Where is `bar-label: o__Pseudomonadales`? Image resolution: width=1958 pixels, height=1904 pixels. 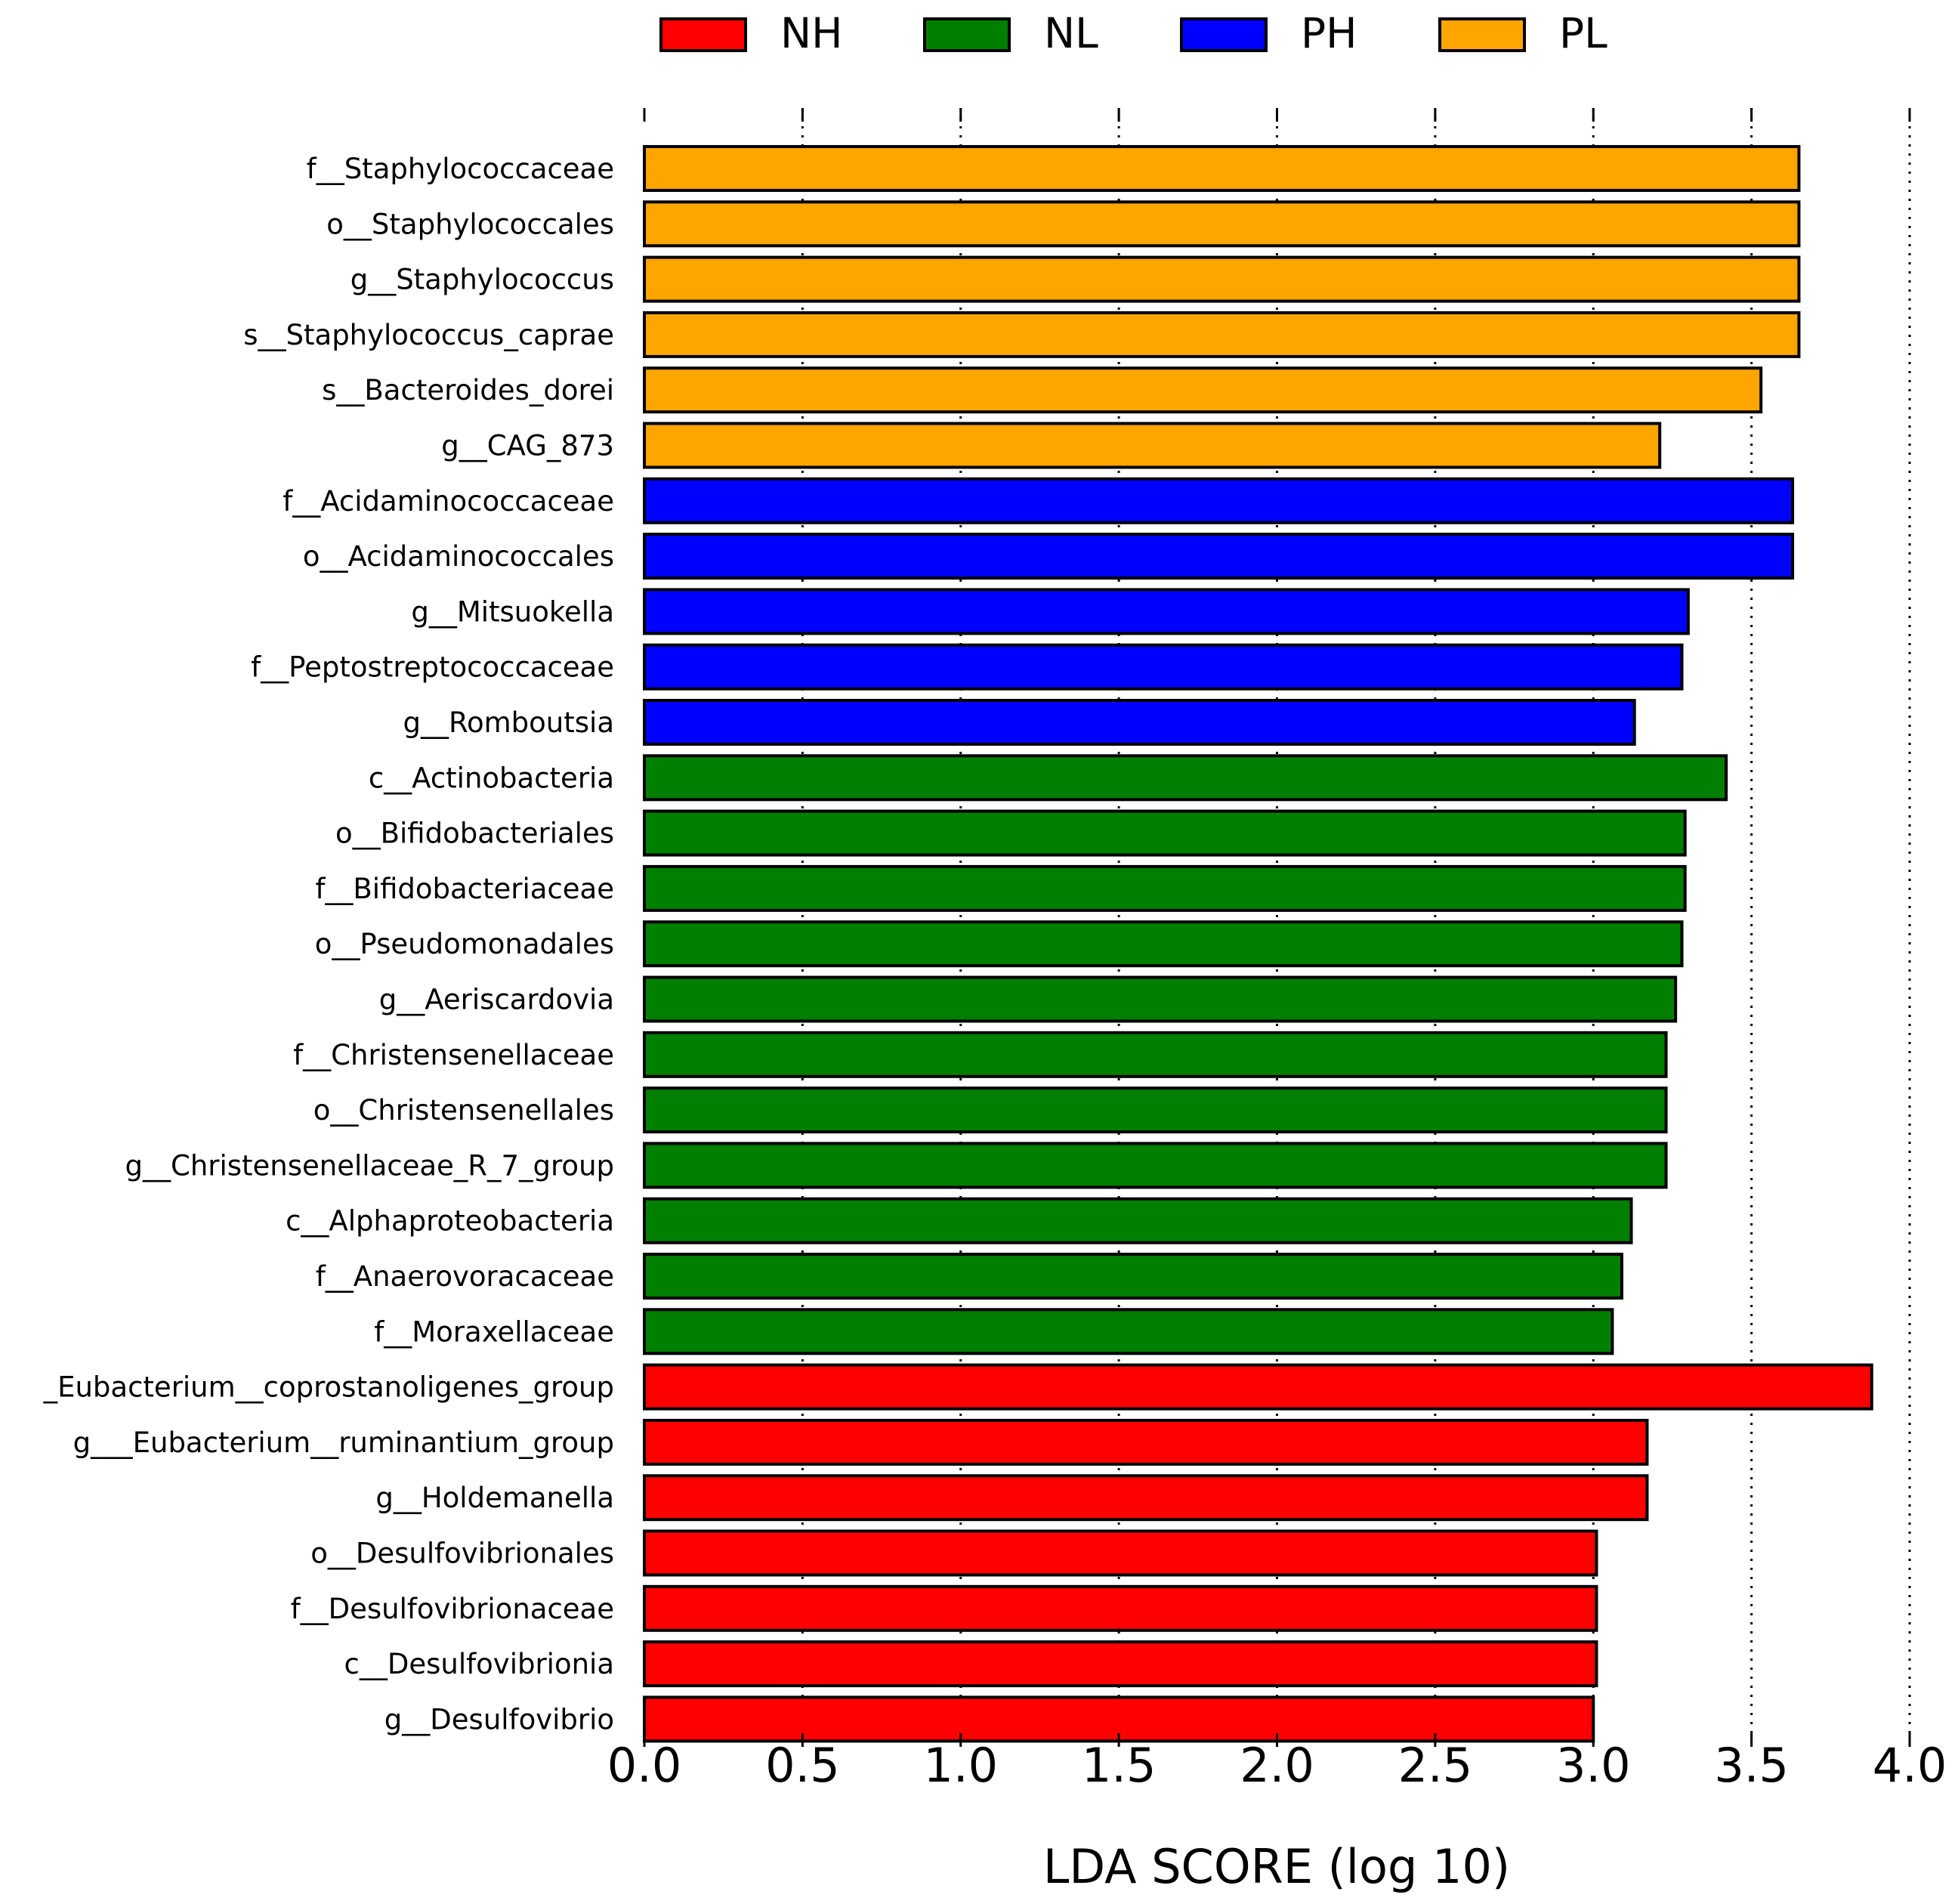
bar-label: o__Pseudomonadales is located at coordinates (464, 944).